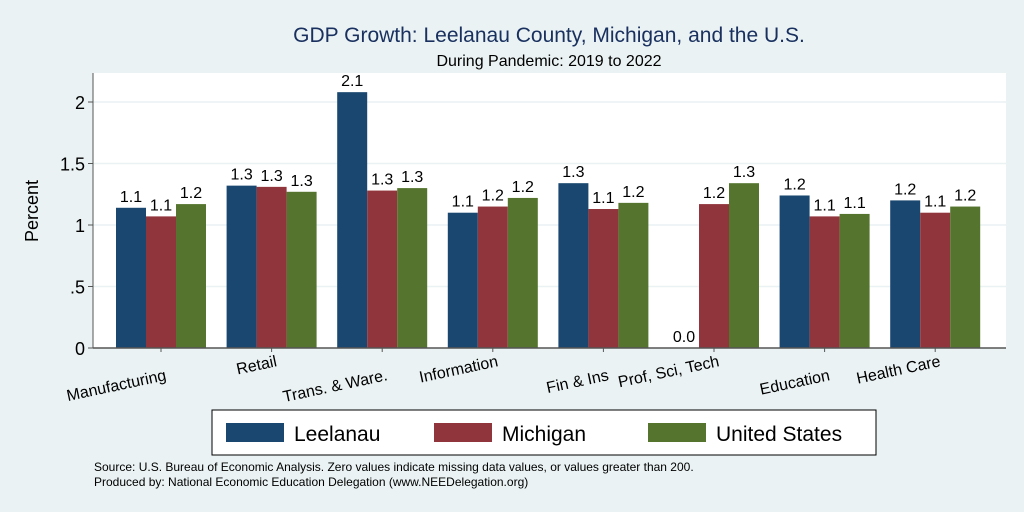 The height and width of the screenshot is (512, 1024). I want to click on x-tick-label: Trans. & Ware., so click(335, 386).